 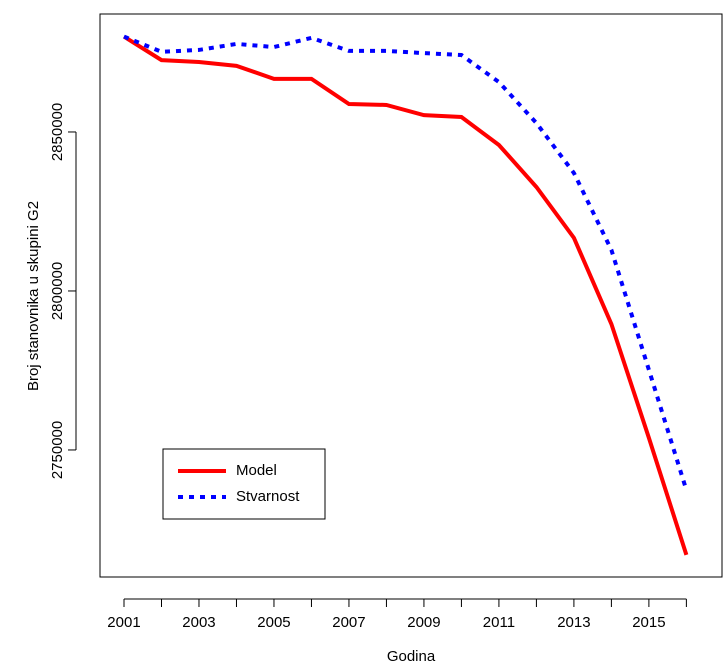 I want to click on x-tick-label: 2009, so click(x=423, y=622).